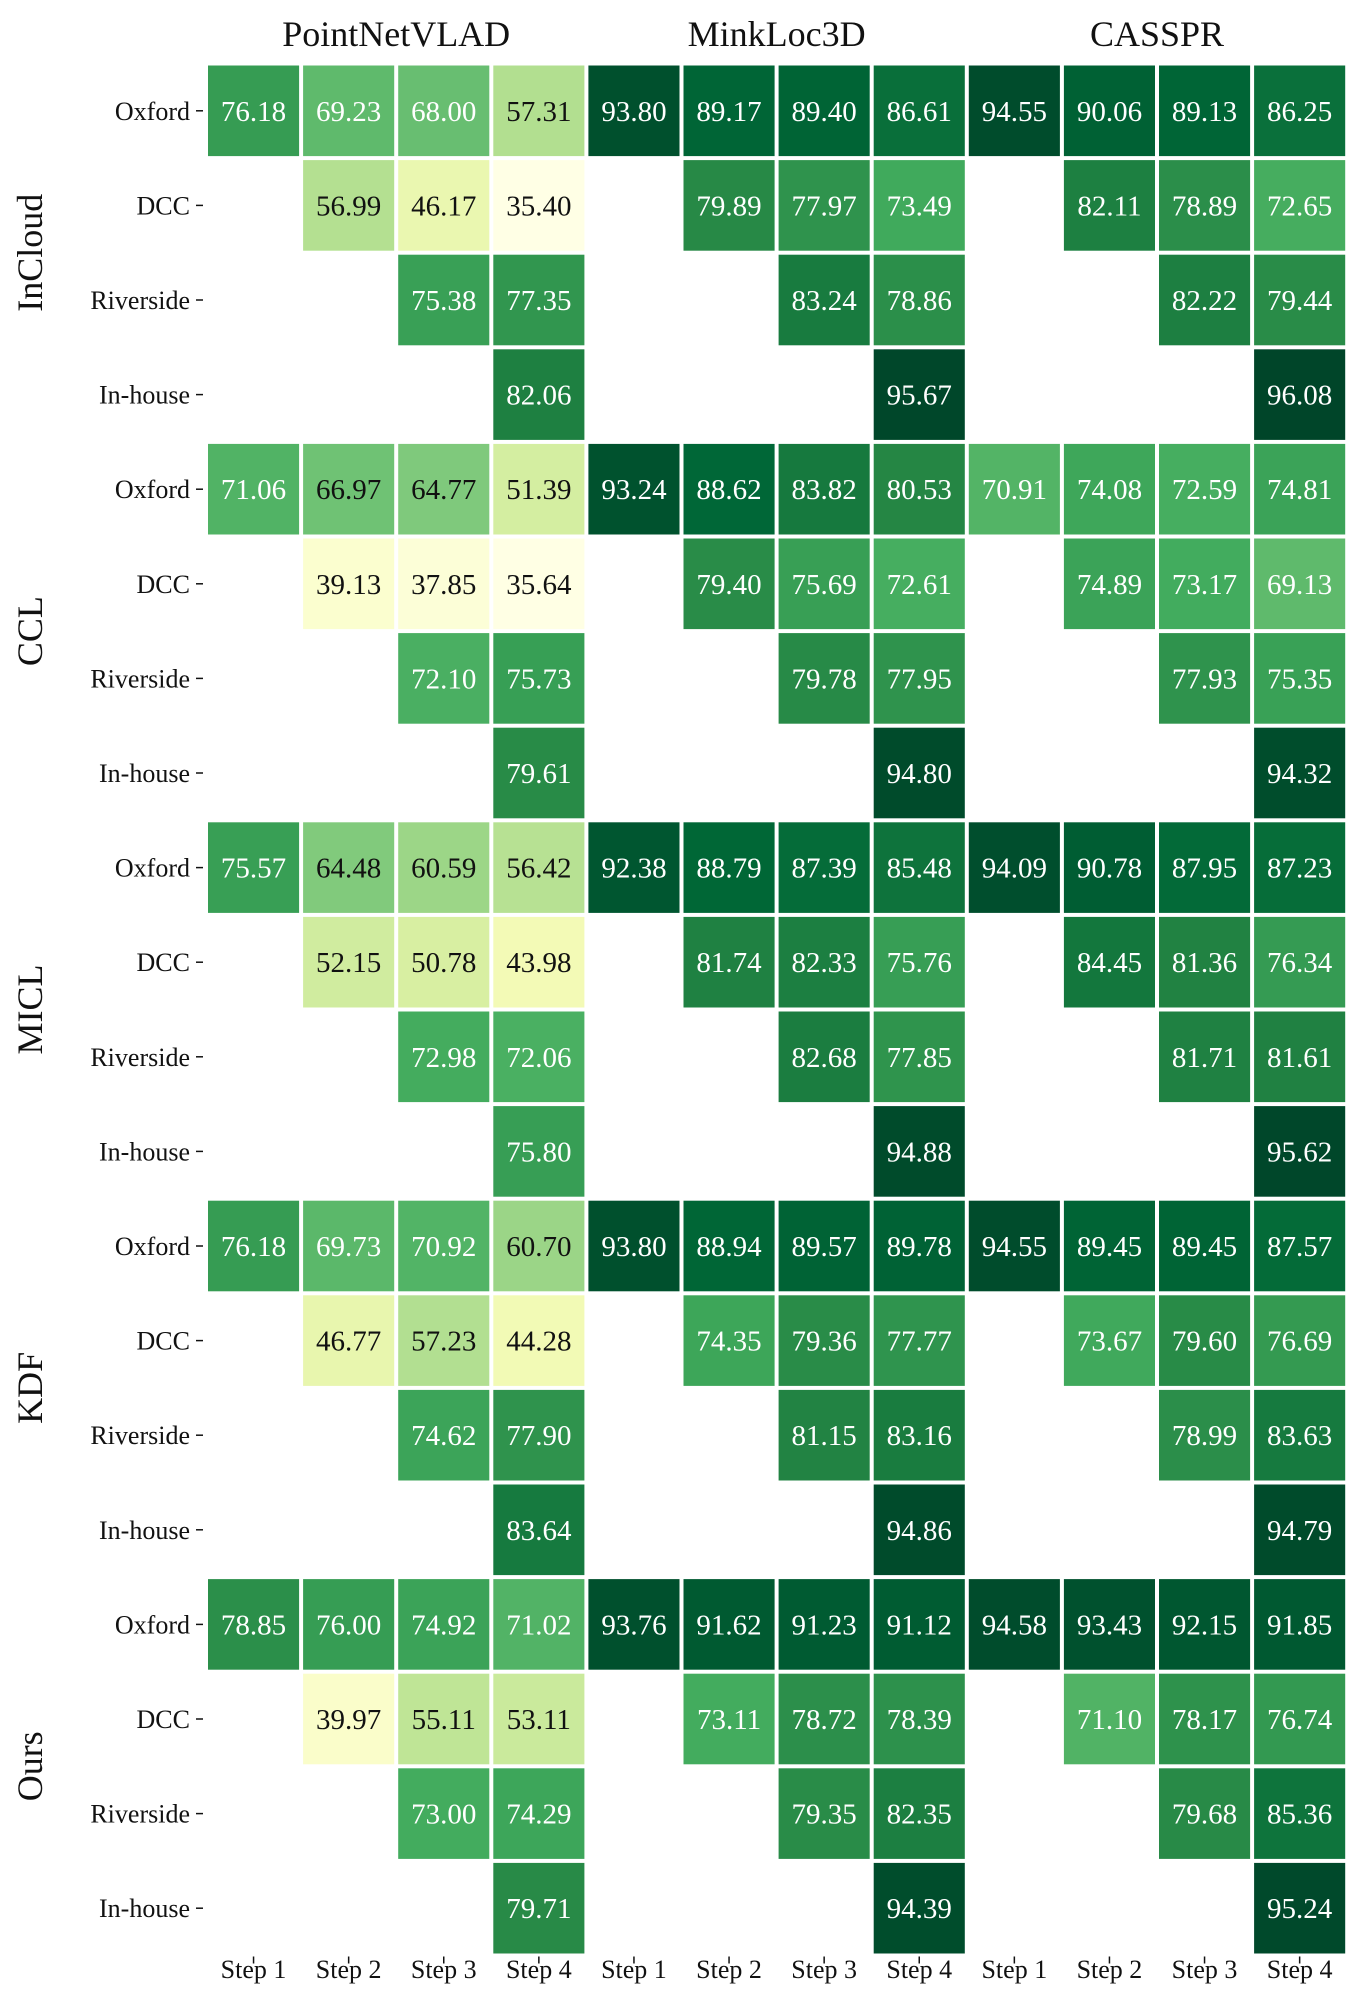 This screenshot has height=1992, width=1364. I want to click on cell-value: 85.48, so click(919, 869).